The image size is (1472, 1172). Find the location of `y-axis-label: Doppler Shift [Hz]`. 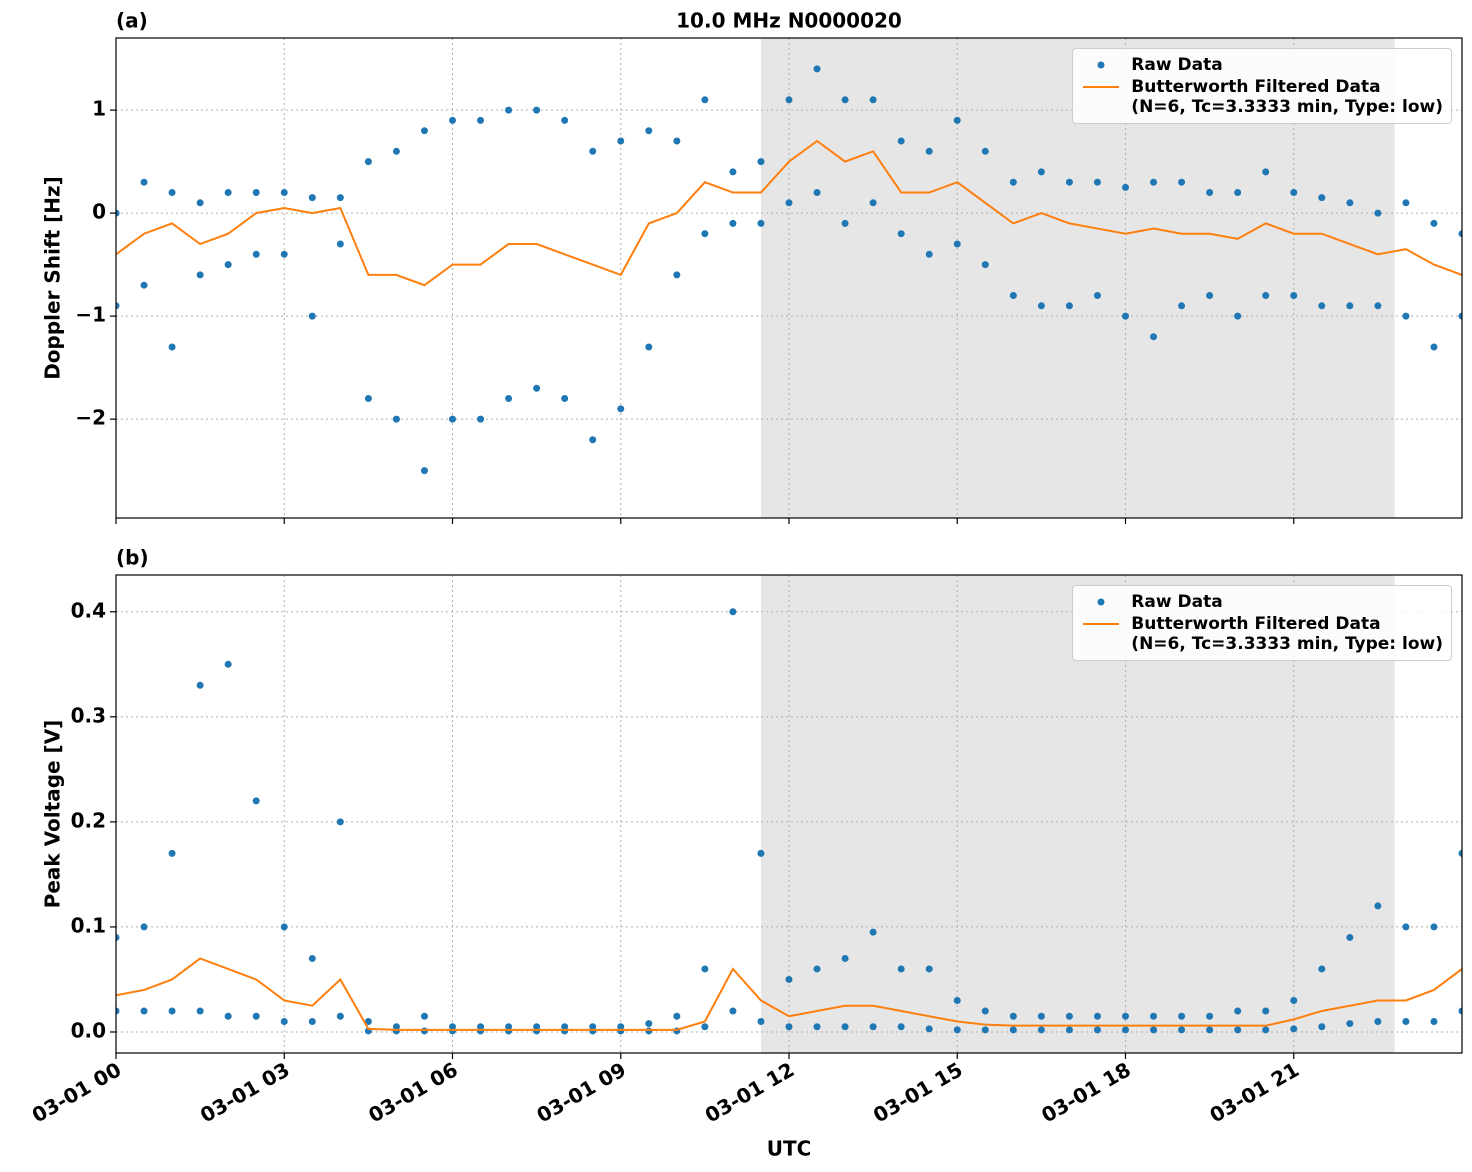

y-axis-label: Doppler Shift [Hz] is located at coordinates (53, 278).